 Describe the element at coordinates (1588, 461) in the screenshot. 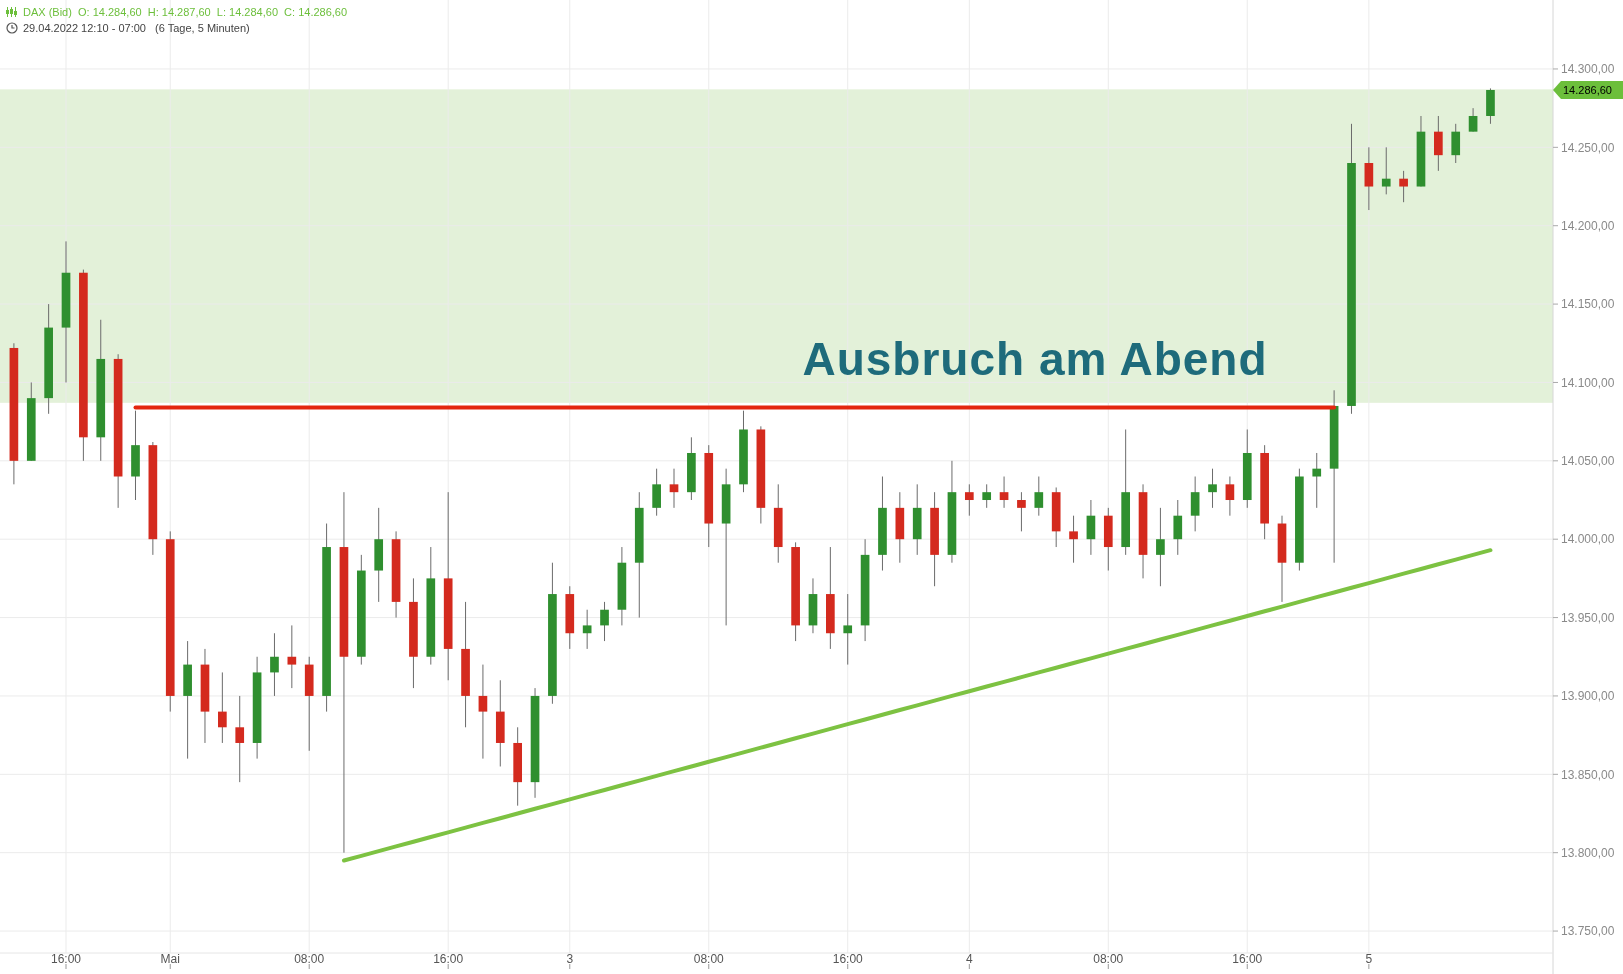

I see `y-tick-label: 14.050,00` at that location.